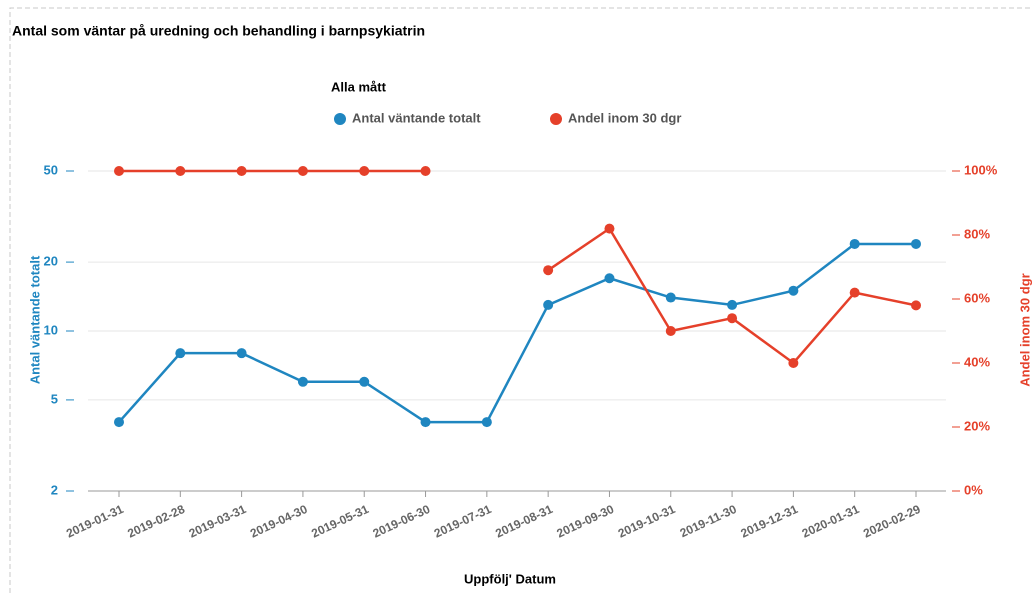 The width and height of the screenshot is (1033, 593). Describe the element at coordinates (981, 169) in the screenshot. I see `y2-tick-label: 100%` at that location.